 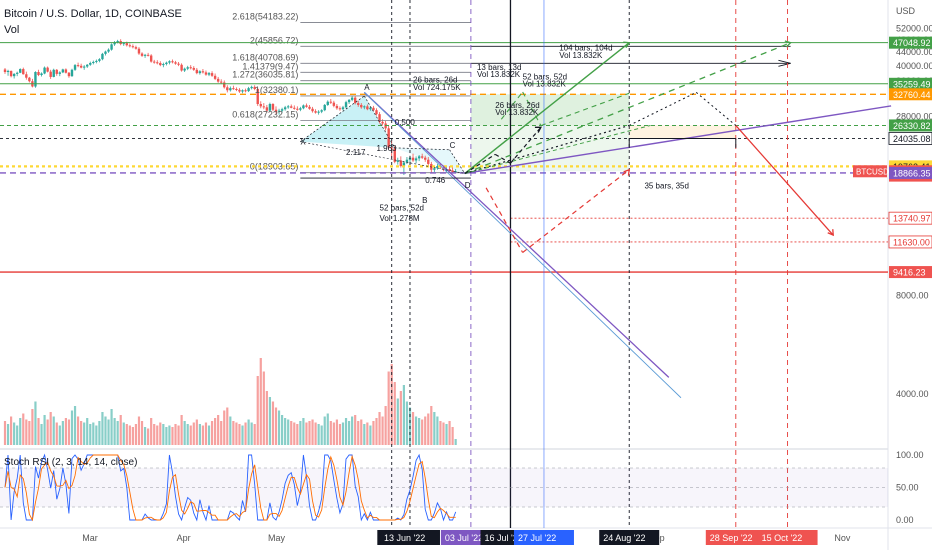 I want to click on stoch-d-line, so click(x=230, y=488).